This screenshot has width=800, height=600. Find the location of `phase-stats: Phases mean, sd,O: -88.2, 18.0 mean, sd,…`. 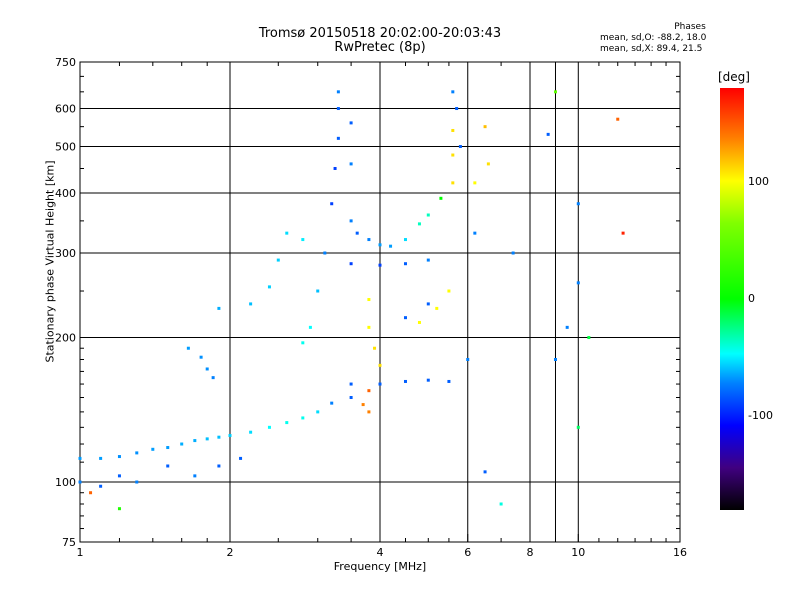

phase-stats: Phases mean, sd,O: -88.2, 18.0 mean, sd,… is located at coordinates (680, 38).